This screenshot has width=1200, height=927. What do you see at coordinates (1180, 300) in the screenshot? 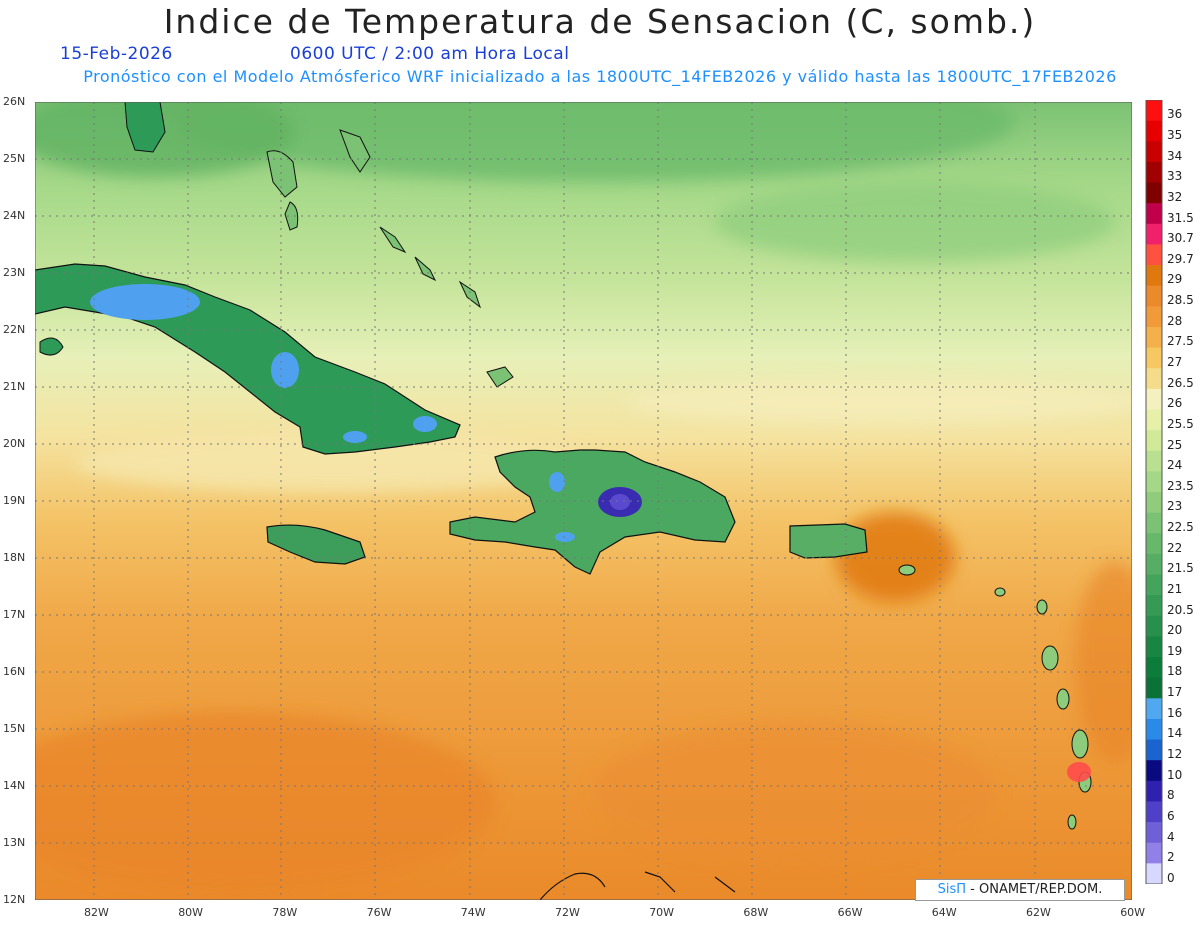
I see `colorbar-label: 28.5` at bounding box center [1180, 300].